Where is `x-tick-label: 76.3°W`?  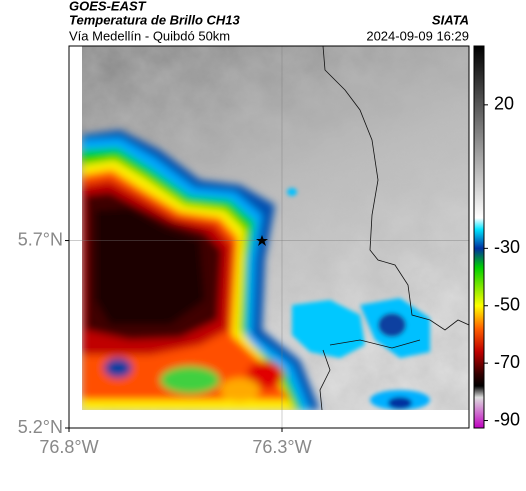 x-tick-label: 76.3°W is located at coordinates (281, 447).